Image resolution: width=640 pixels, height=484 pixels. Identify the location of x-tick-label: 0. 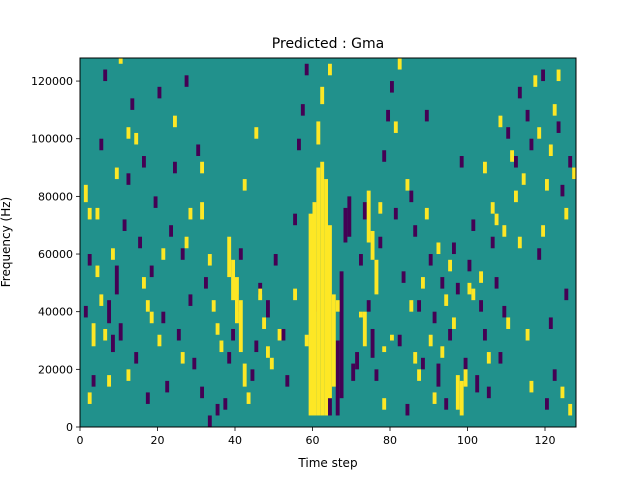
(80, 440).